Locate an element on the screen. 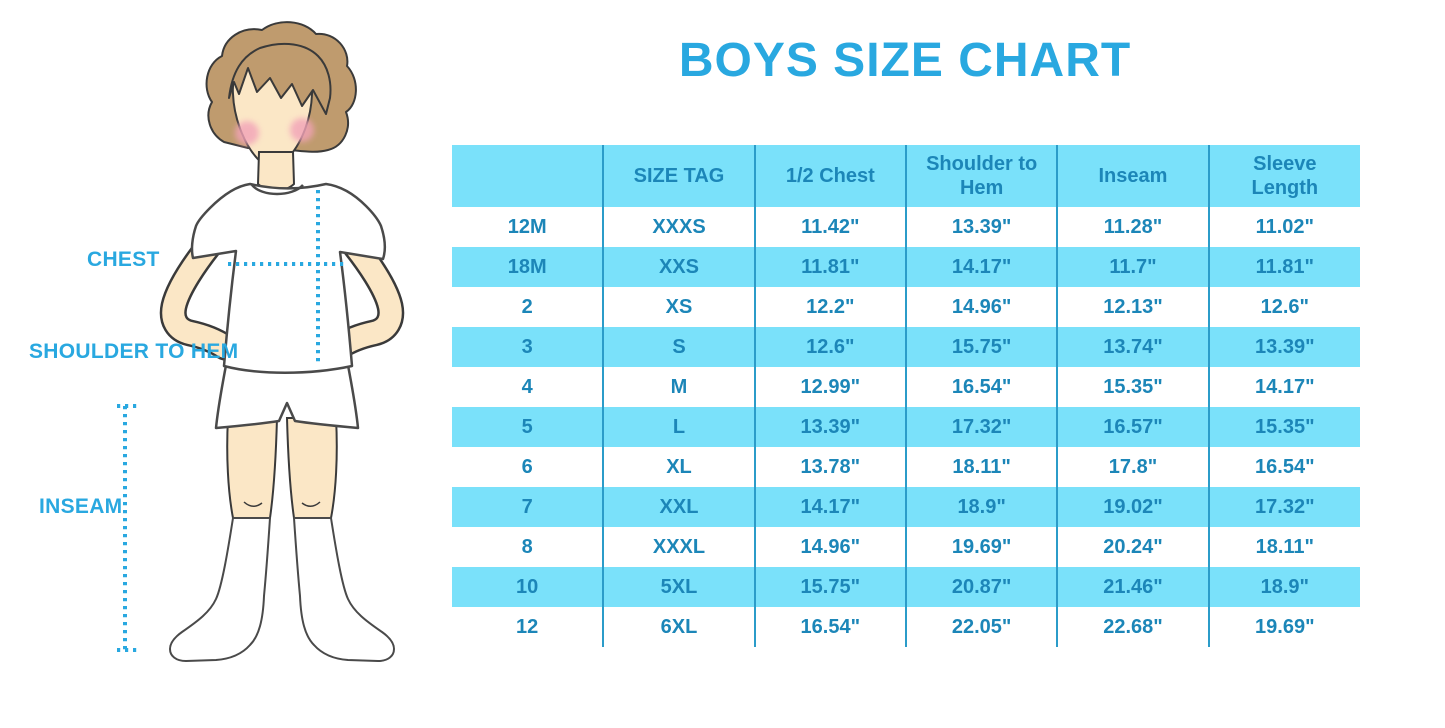  measurement-cell: 20.24" is located at coordinates (1132, 547).